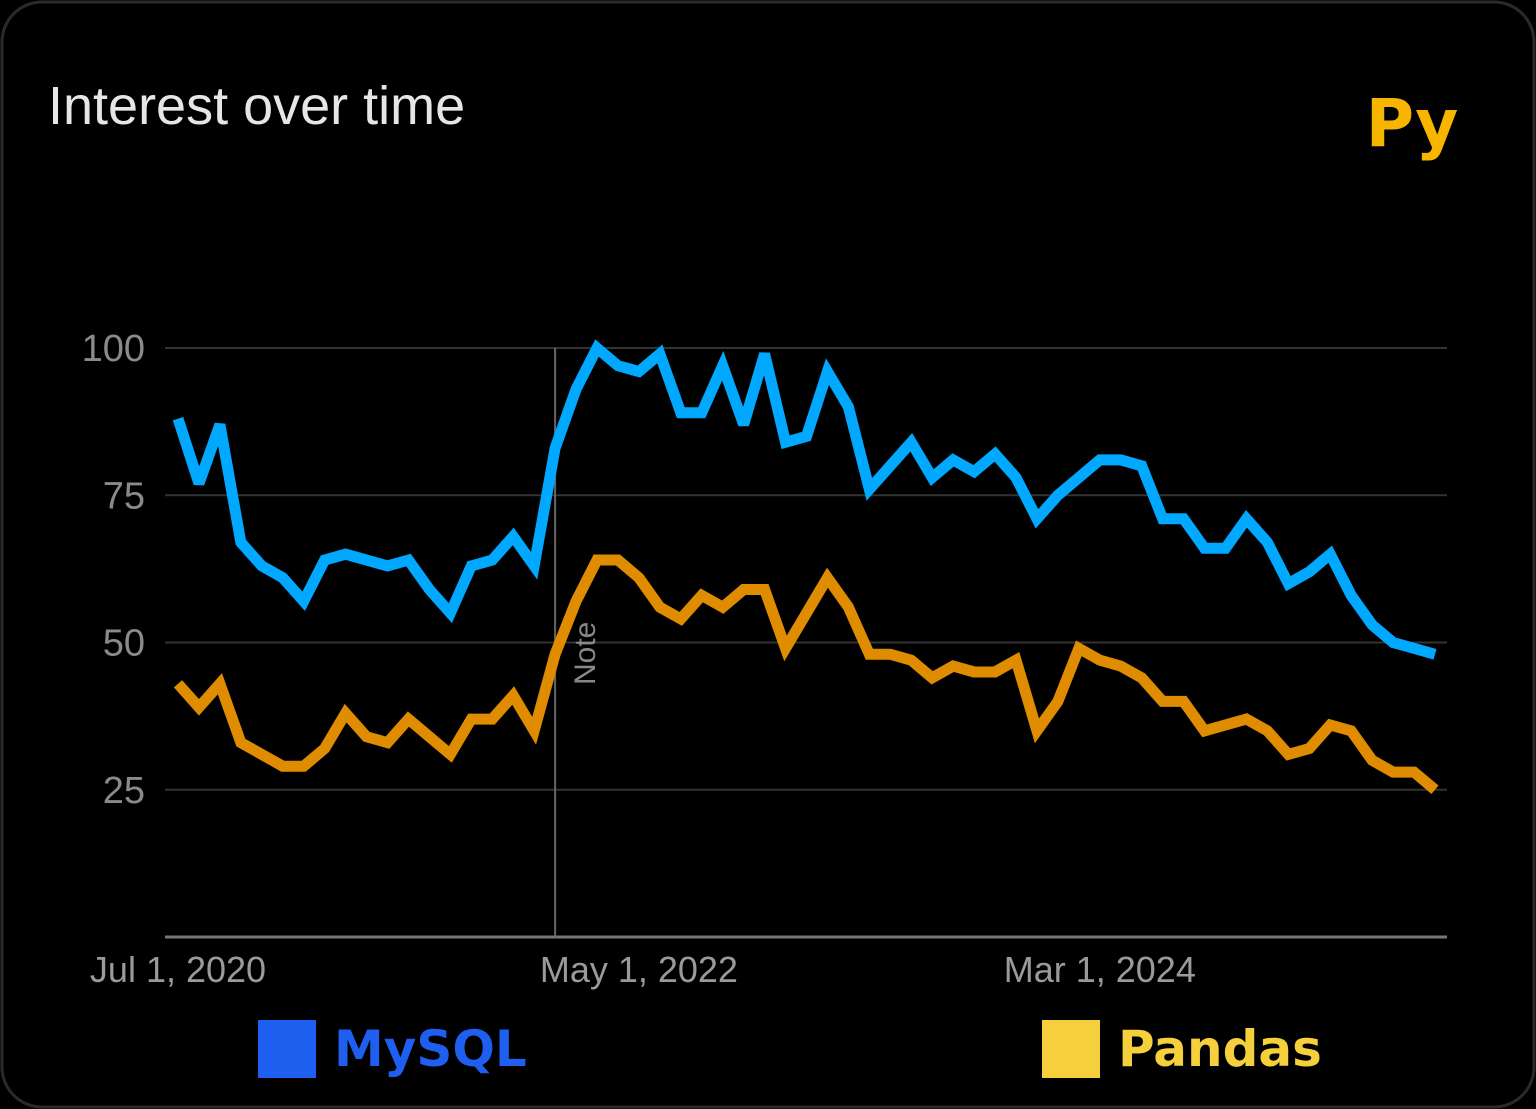 The image size is (1536, 1109). I want to click on x-tick-label: Mar 1, 2024, so click(1100, 969).